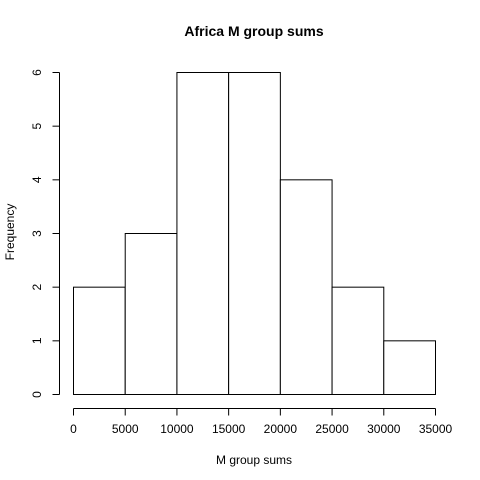  What do you see at coordinates (254, 460) in the screenshot?
I see `x-axis-label: M group sums` at bounding box center [254, 460].